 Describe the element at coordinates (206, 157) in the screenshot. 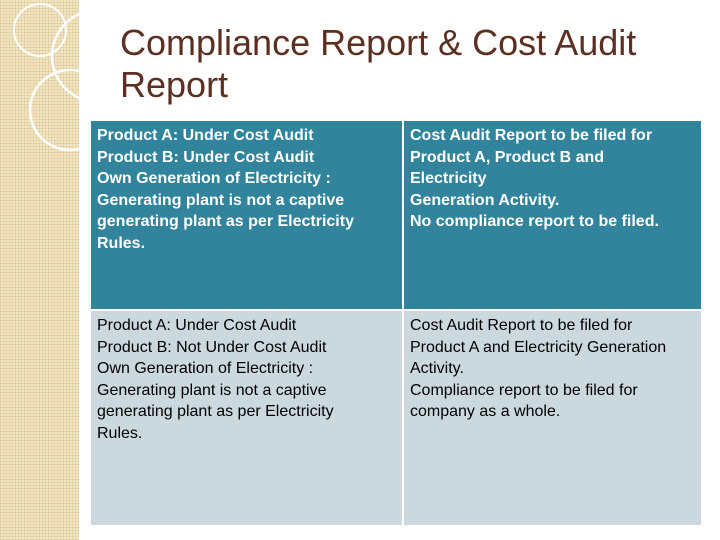

I see `cell-line: Product B: Under Cost Audit` at that location.